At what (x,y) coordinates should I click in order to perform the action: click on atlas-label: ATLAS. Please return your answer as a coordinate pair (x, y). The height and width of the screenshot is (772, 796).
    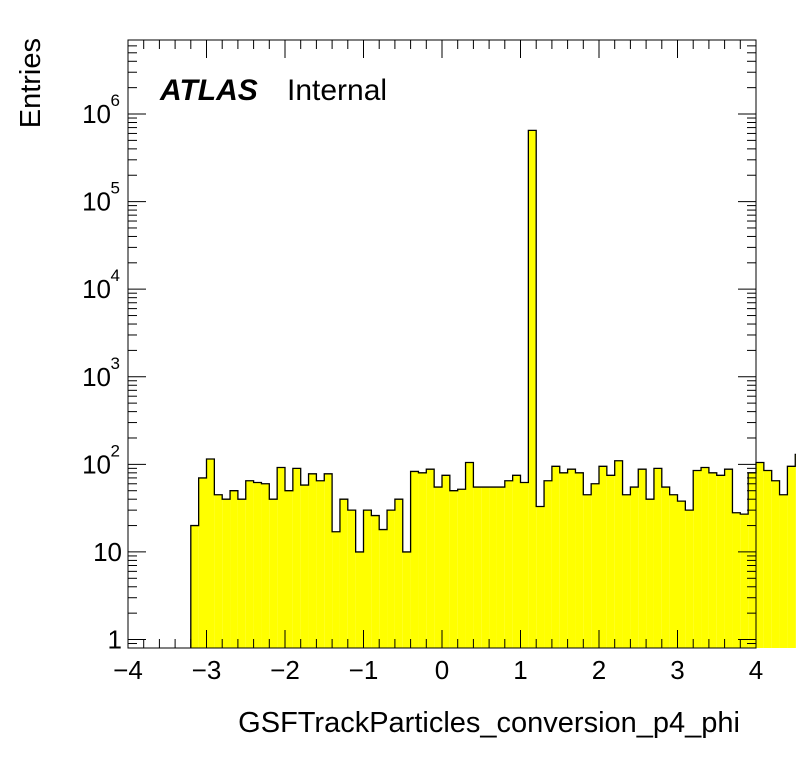
    Looking at the image, I should click on (208, 90).